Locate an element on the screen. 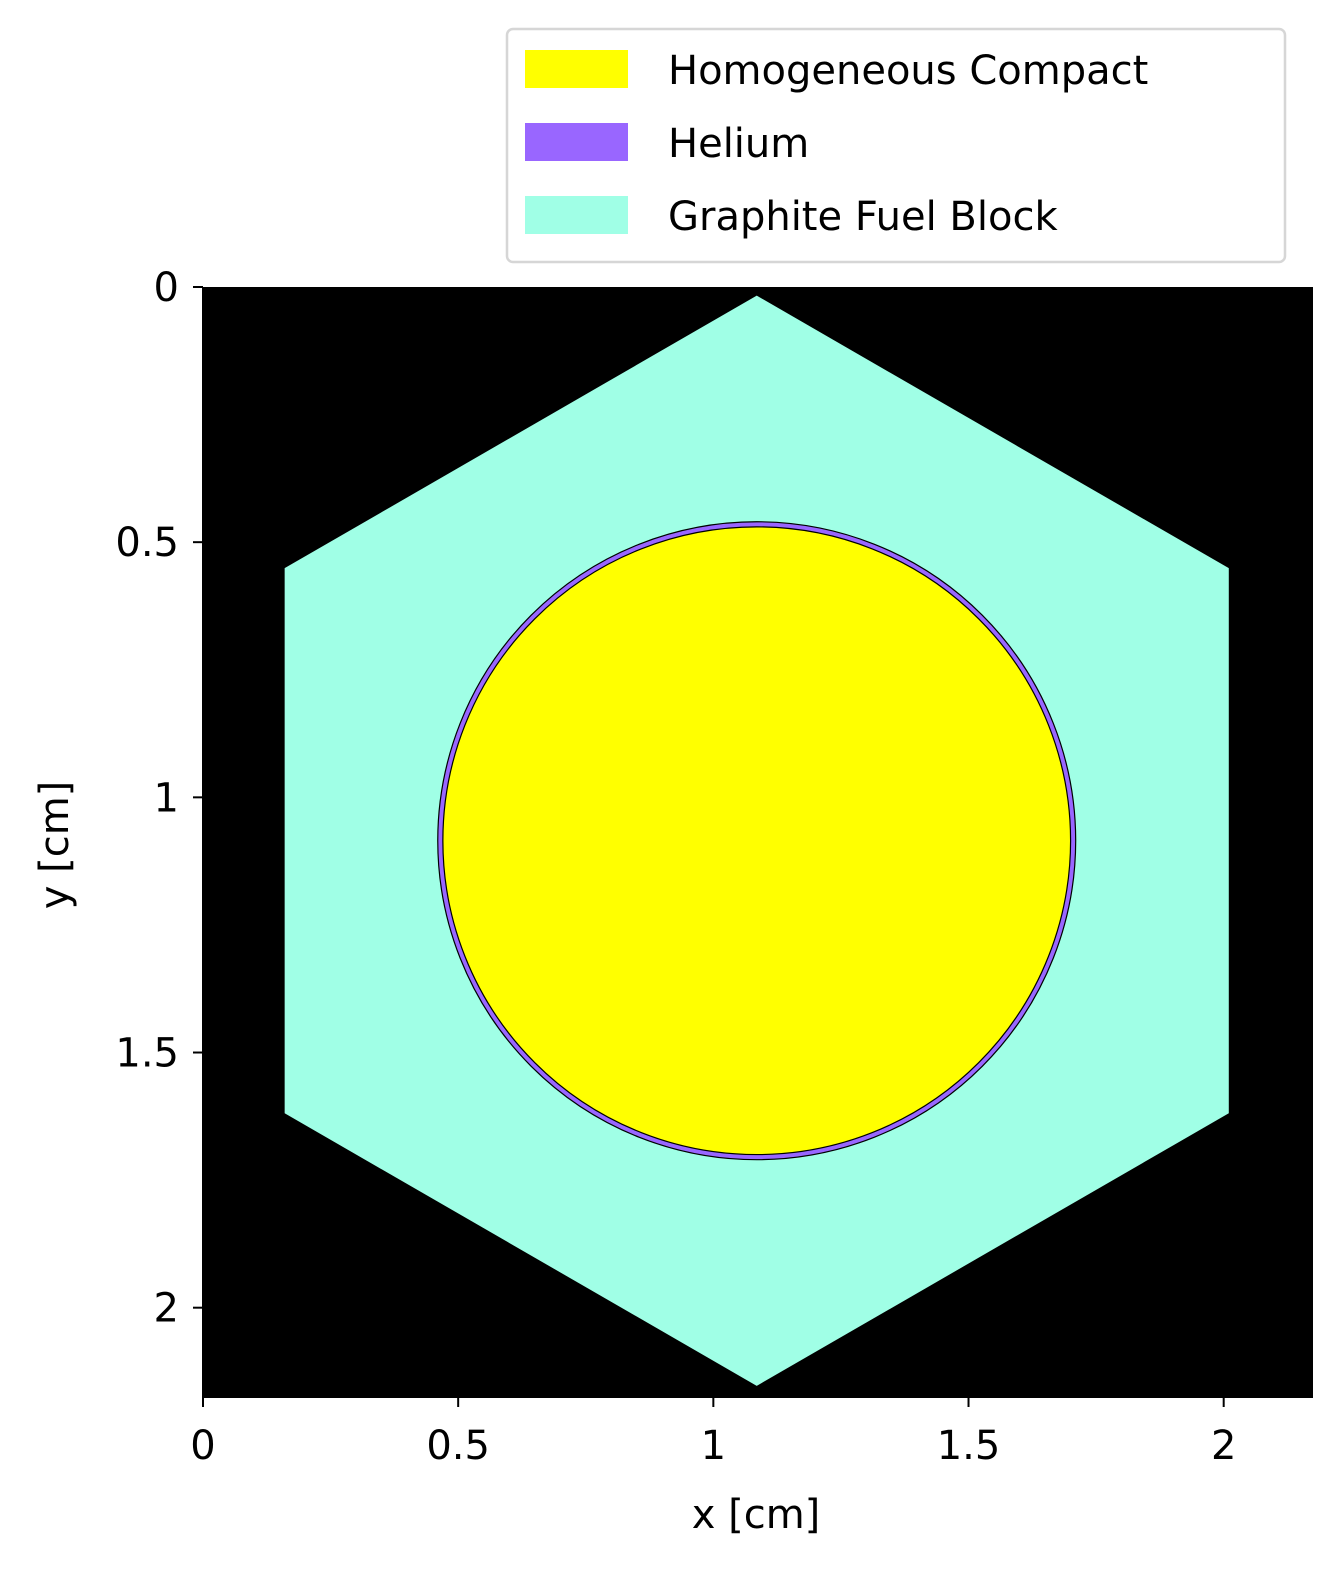  legend-entry-label: Helium is located at coordinates (738, 144).